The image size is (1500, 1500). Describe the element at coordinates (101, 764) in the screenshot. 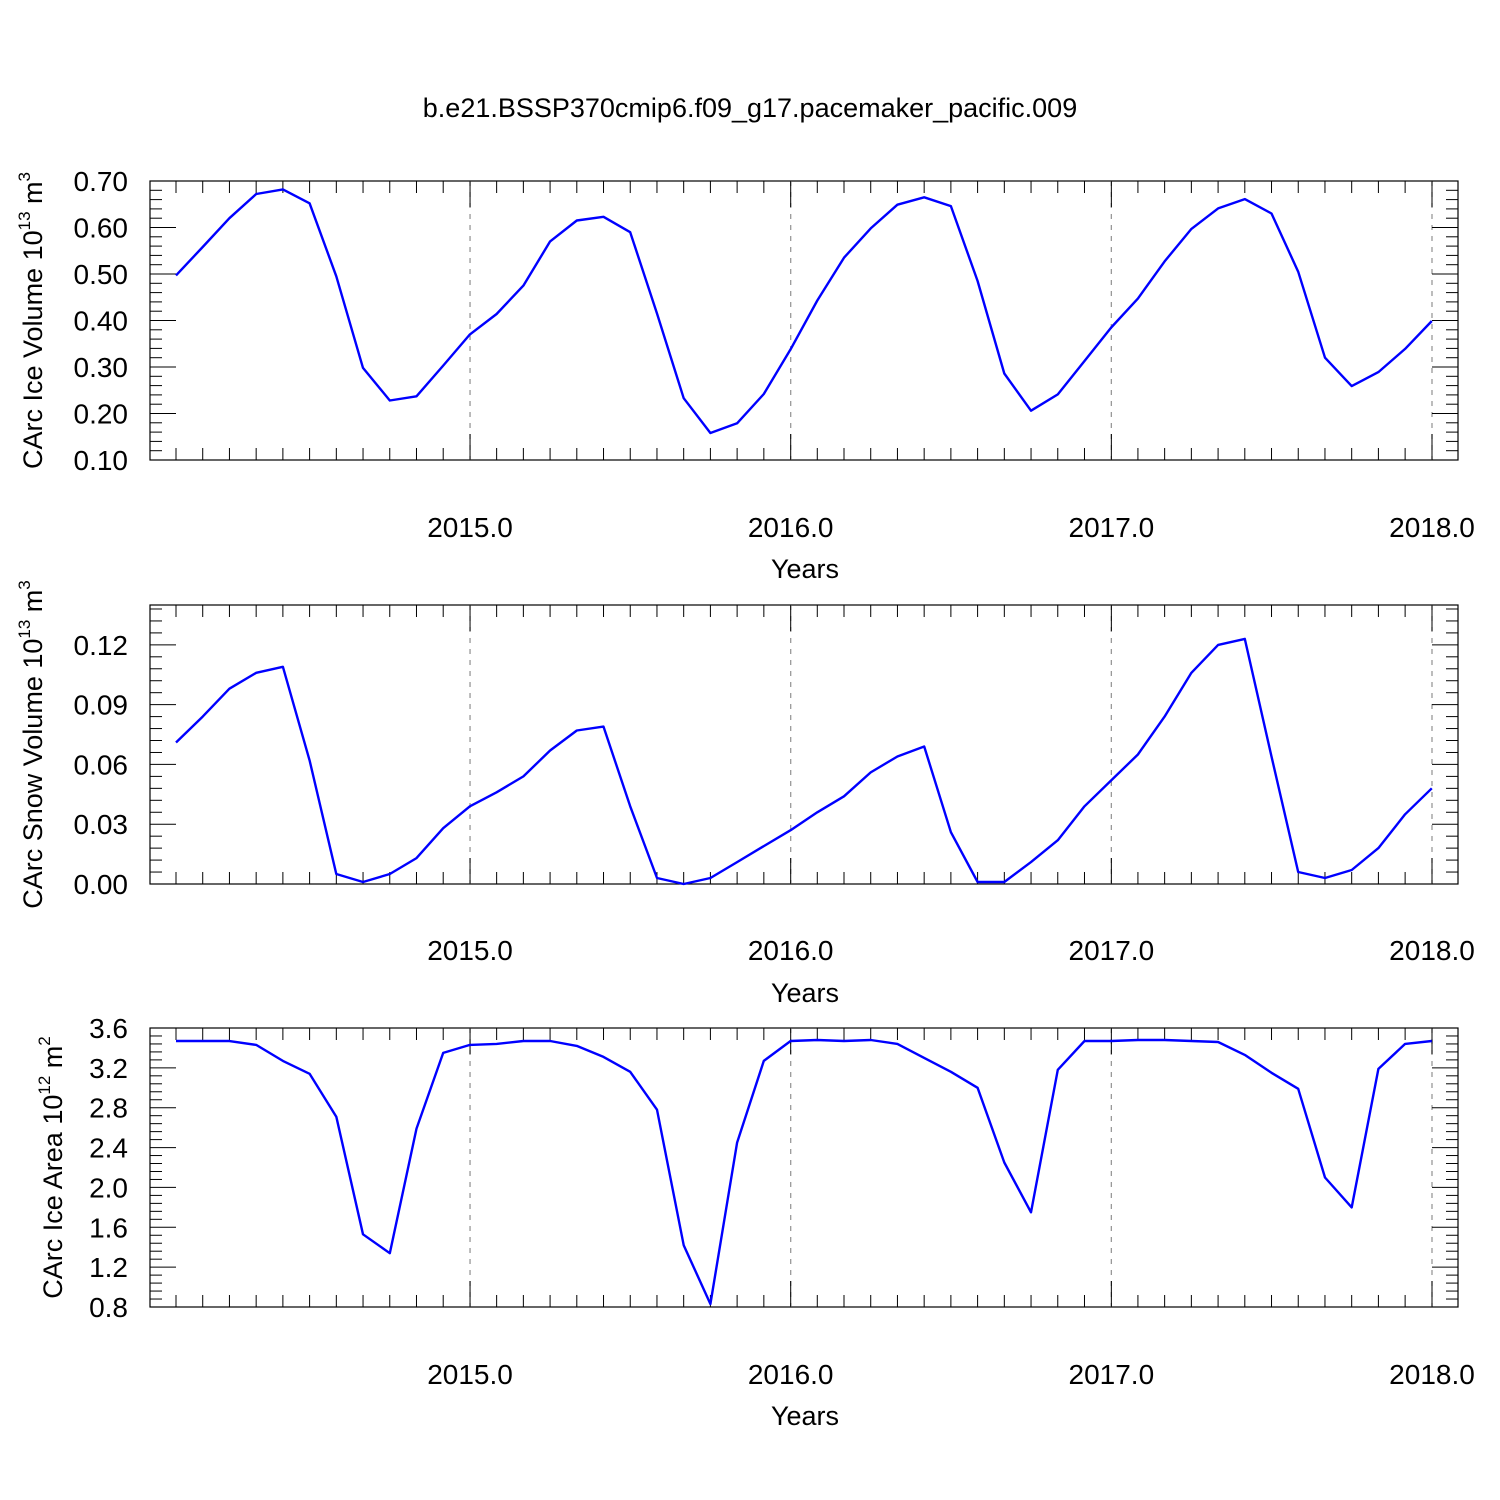

I see `y-tick-label: 0.06` at that location.